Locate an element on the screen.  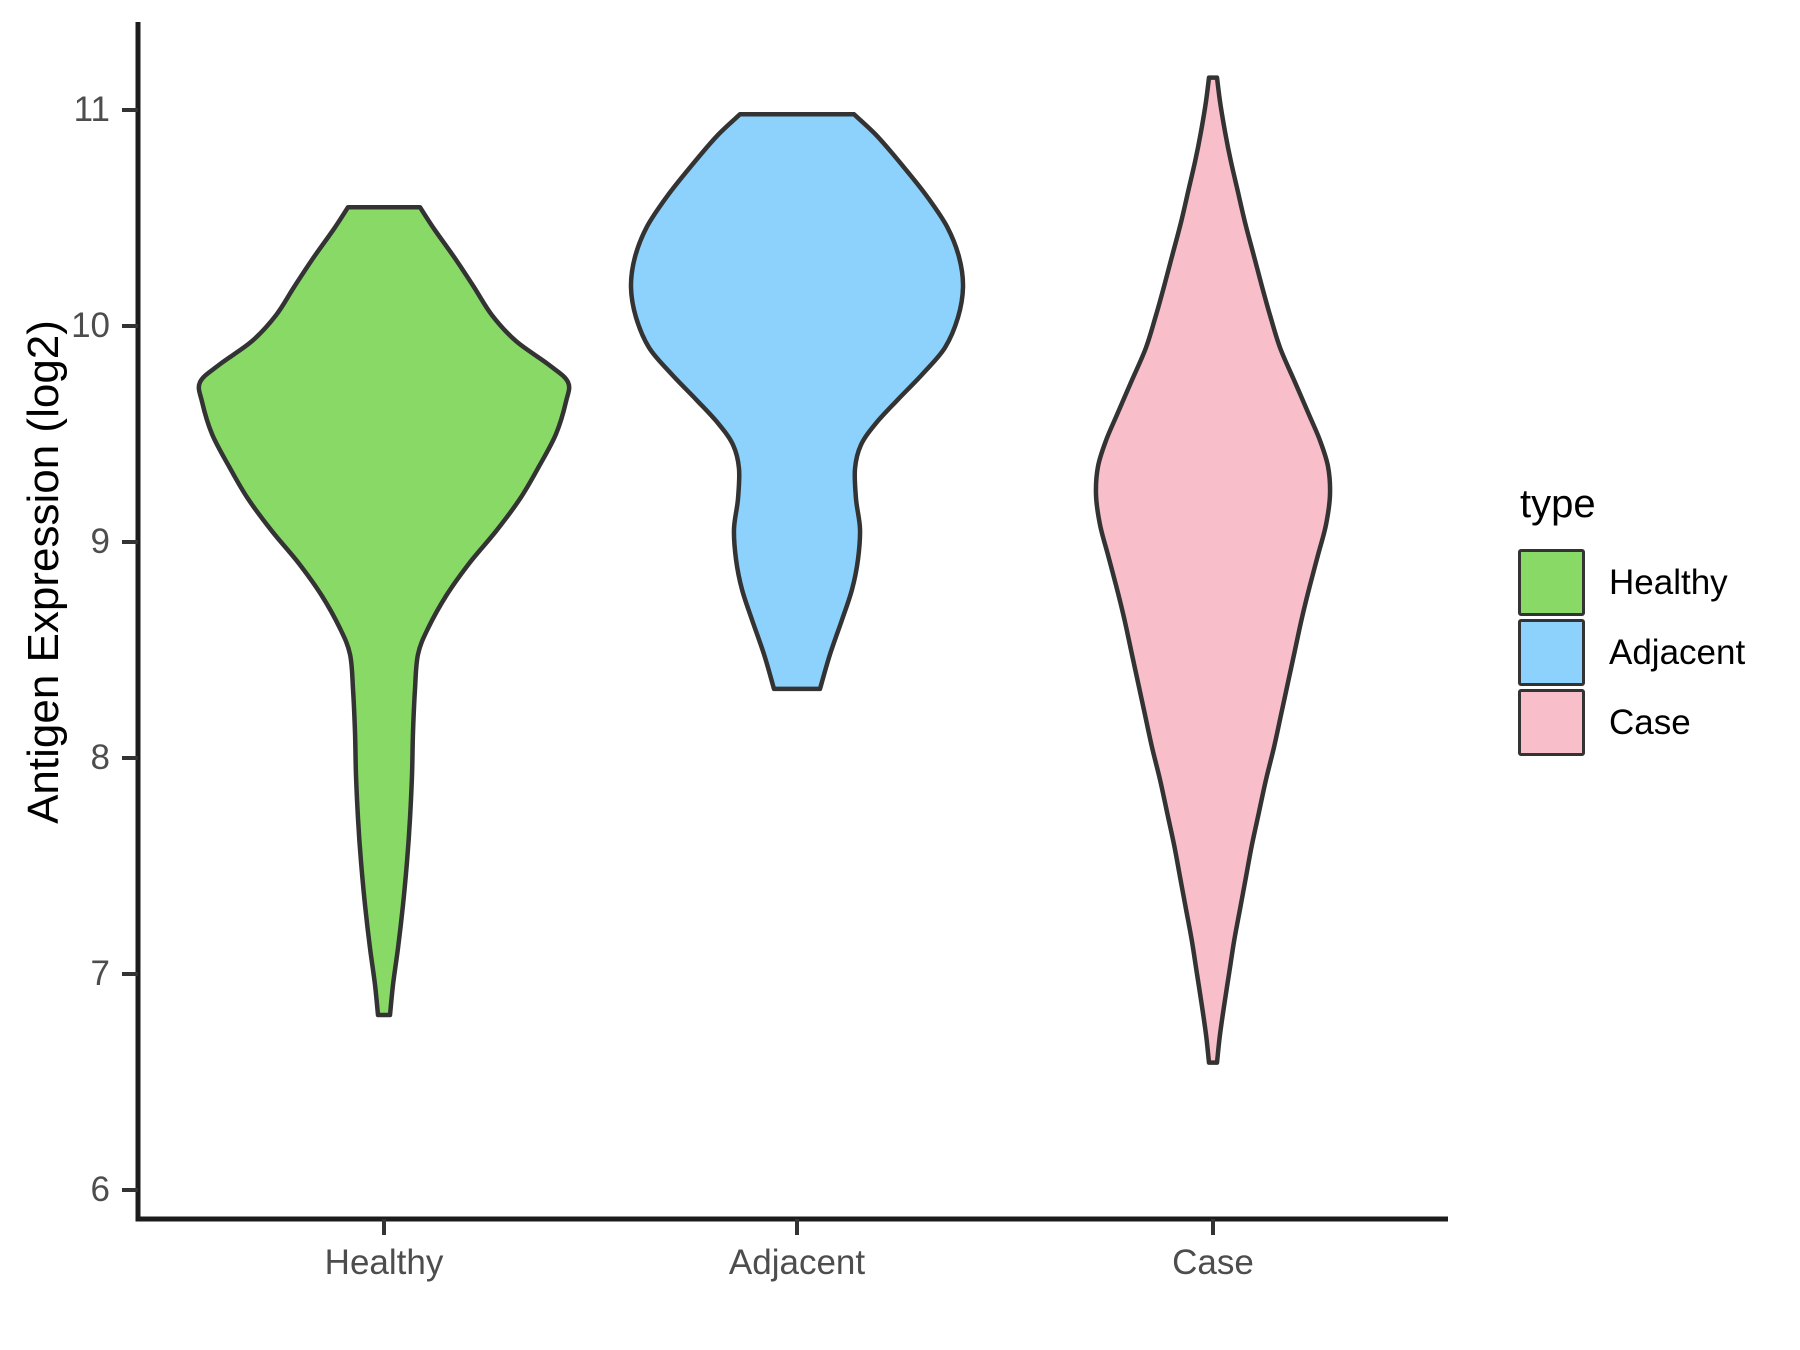
violin-case is located at coordinates (1213, 570).